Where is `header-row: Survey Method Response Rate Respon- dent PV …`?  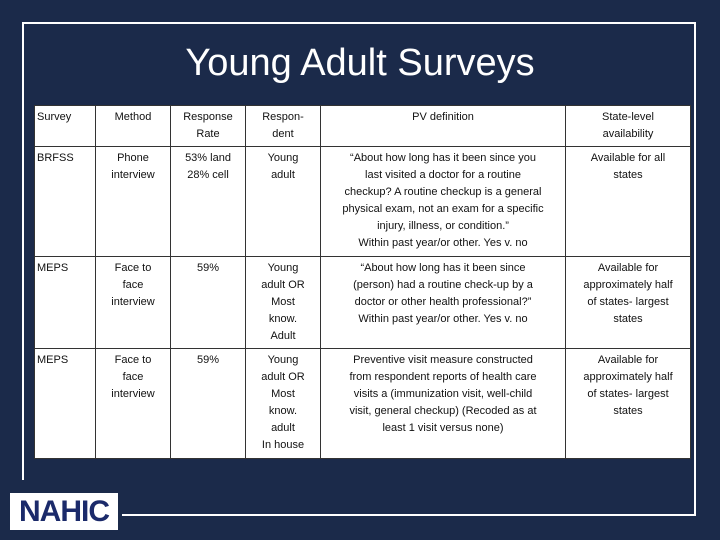 header-row: Survey Method Response Rate Respon- dent PV … is located at coordinates (362, 126).